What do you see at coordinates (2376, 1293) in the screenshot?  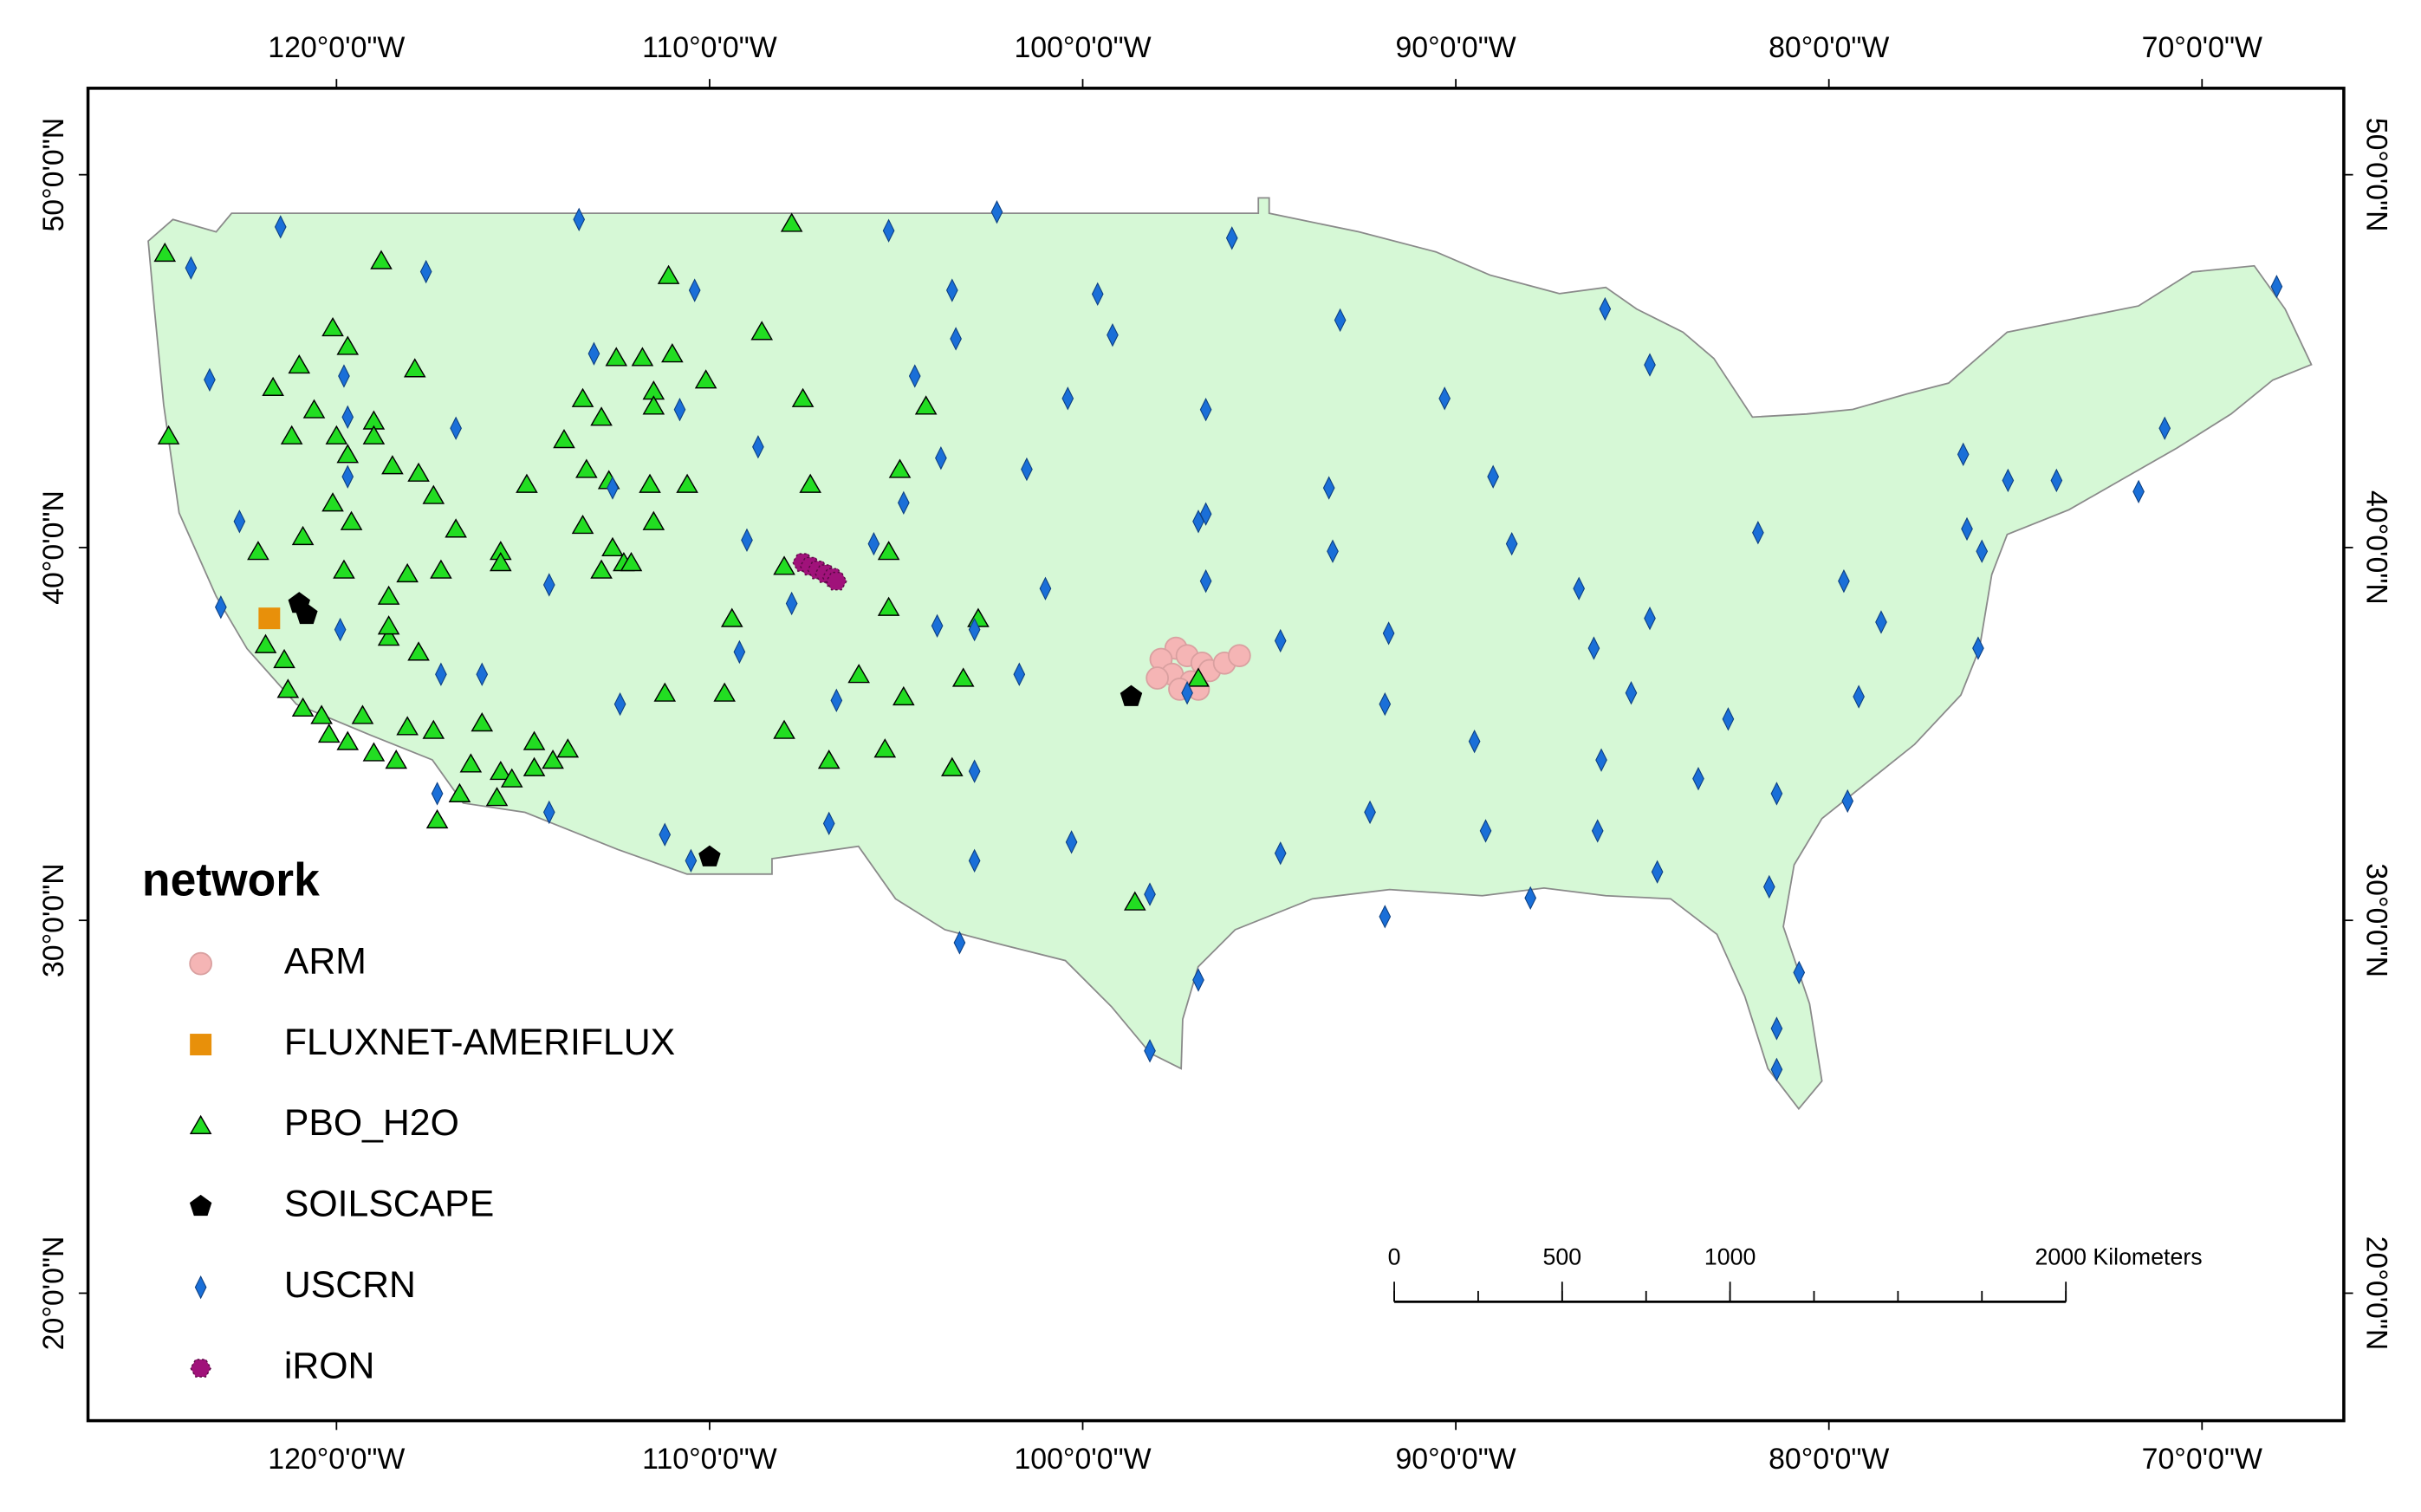 I see `y-tick-label-right: 20°0'0"N` at bounding box center [2376, 1293].